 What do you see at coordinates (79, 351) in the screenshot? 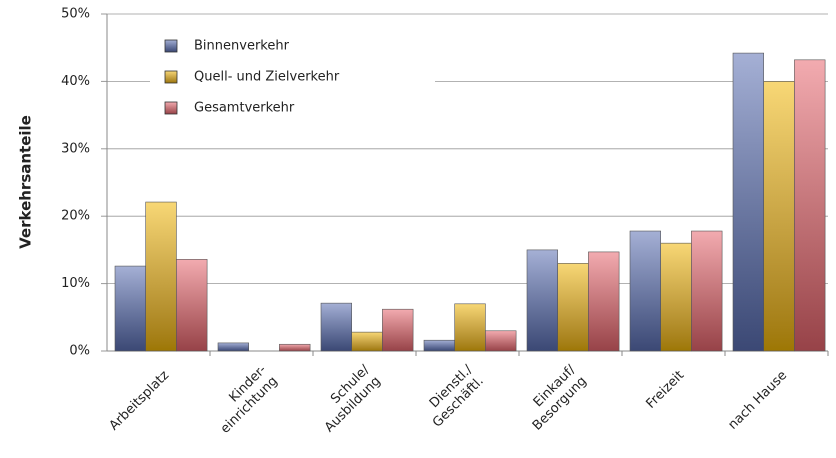
I see `y-tick-label: 0%` at bounding box center [79, 351].